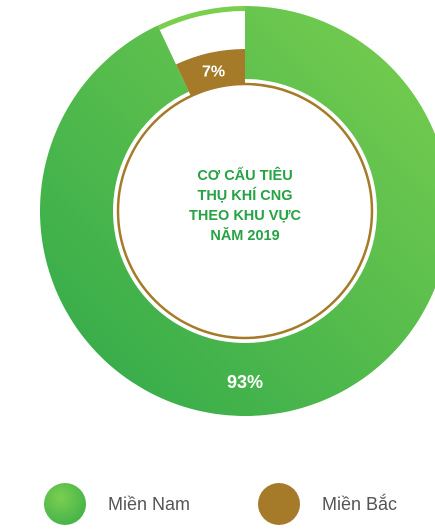  Describe the element at coordinates (360, 503) in the screenshot. I see `legend-label-mien-bac: Miền Bắc` at that location.